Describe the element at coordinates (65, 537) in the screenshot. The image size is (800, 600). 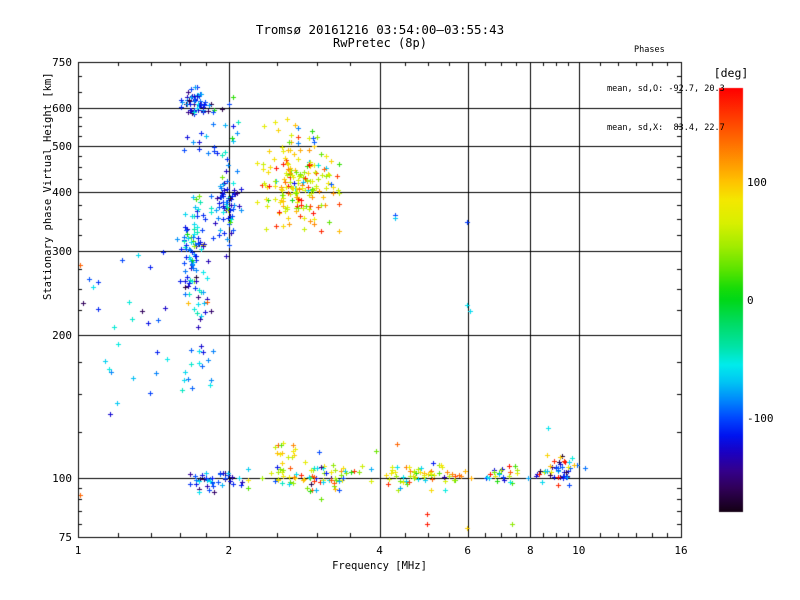
I see `y-tick-label: 75` at that location.